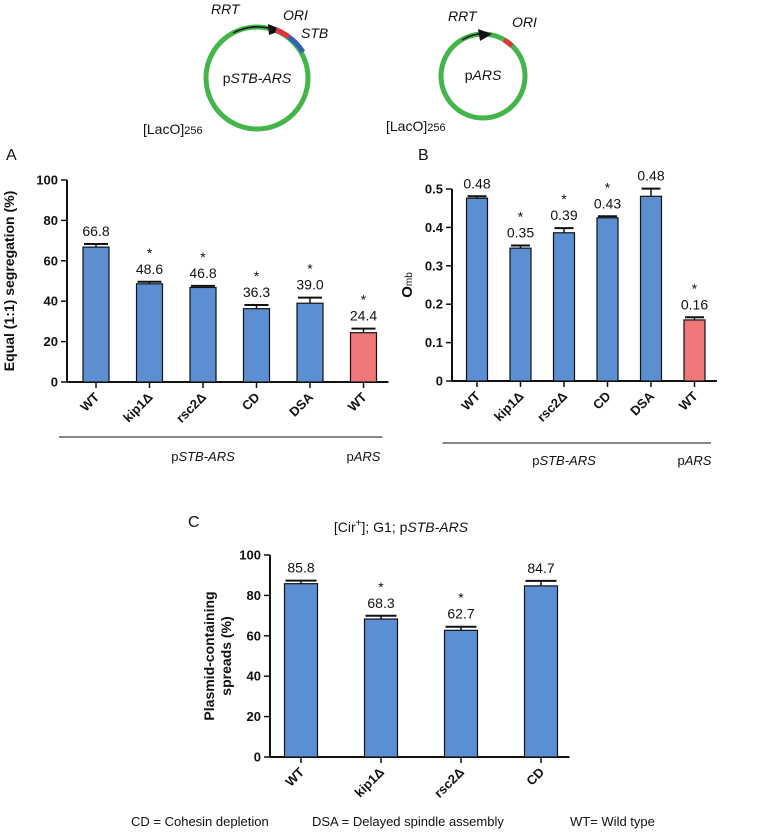  I want to click on chart-b-category-label: CD, so click(602, 401).